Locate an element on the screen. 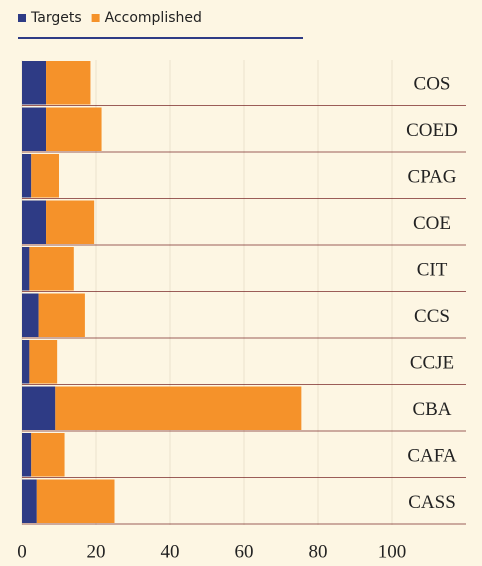  category-label: CAFA is located at coordinates (432, 456).